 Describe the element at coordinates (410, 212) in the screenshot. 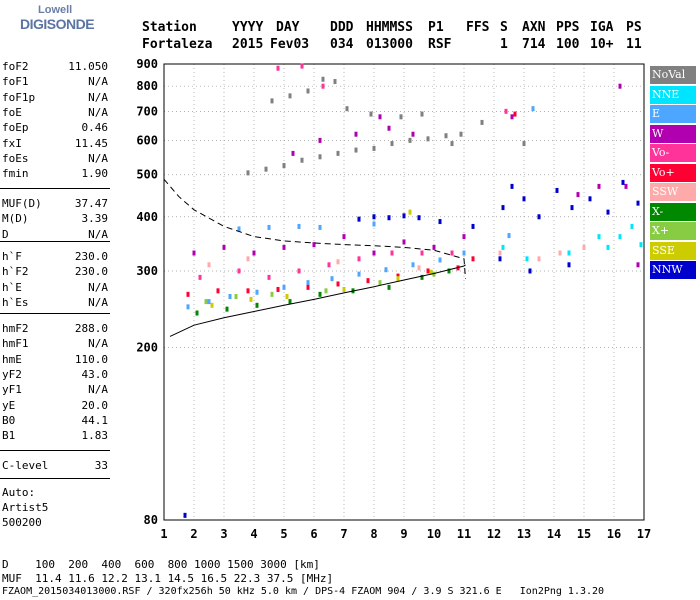

I see `echo-point-sse` at that location.